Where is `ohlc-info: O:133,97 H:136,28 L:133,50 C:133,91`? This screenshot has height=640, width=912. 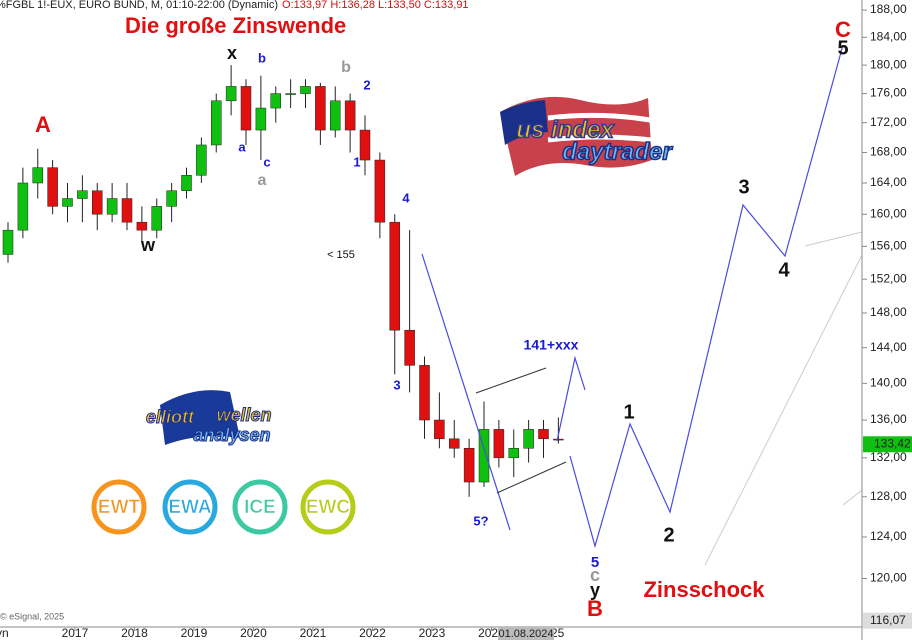 ohlc-info: O:133,97 H:136,28 L:133,50 C:133,91 is located at coordinates (375, 5).